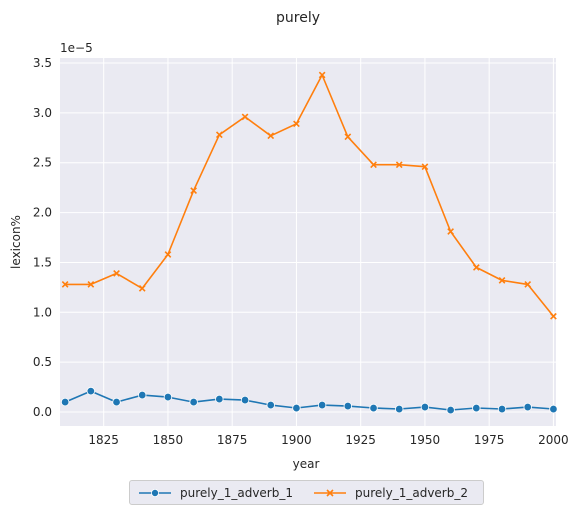  I want to click on y-tick-label: 2.5, so click(42, 163).